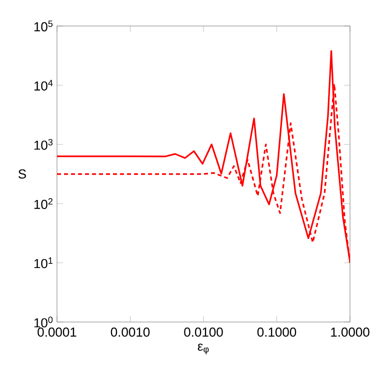 This screenshot has height=374, width=374. What do you see at coordinates (57, 332) in the screenshot?
I see `x-tick-label: 0.0001` at bounding box center [57, 332].